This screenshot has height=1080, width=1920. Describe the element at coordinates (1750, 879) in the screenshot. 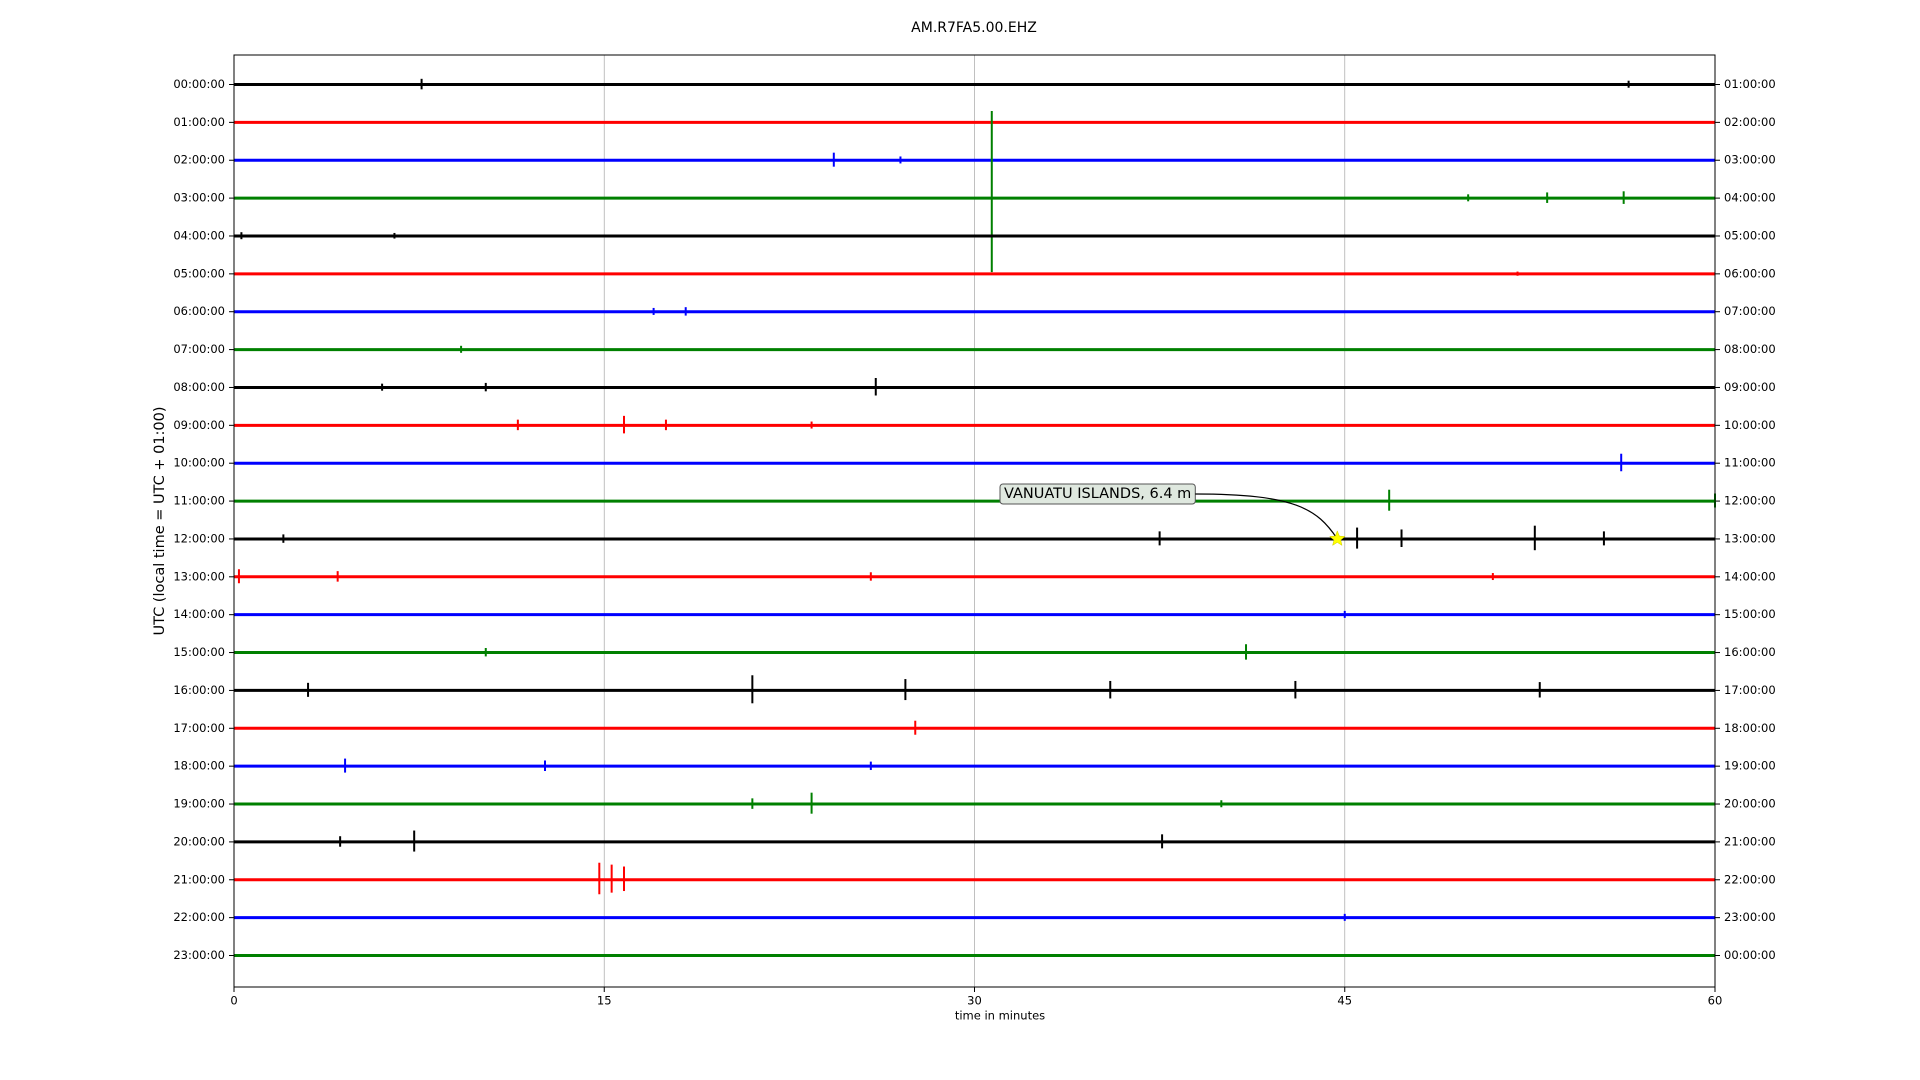

I see `y2-tick-label: 22:00:00` at that location.